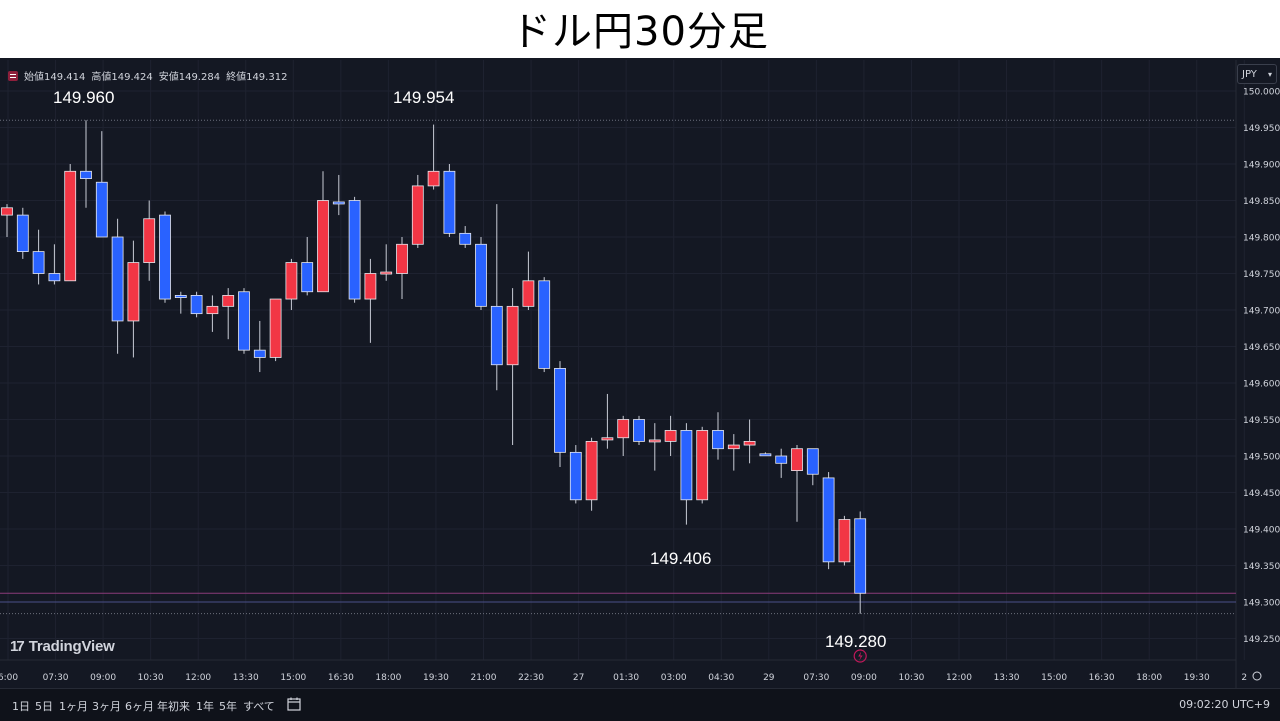 Image resolution: width=1280 pixels, height=721 pixels. I want to click on x-tick-label: 15:00, so click(1054, 678).